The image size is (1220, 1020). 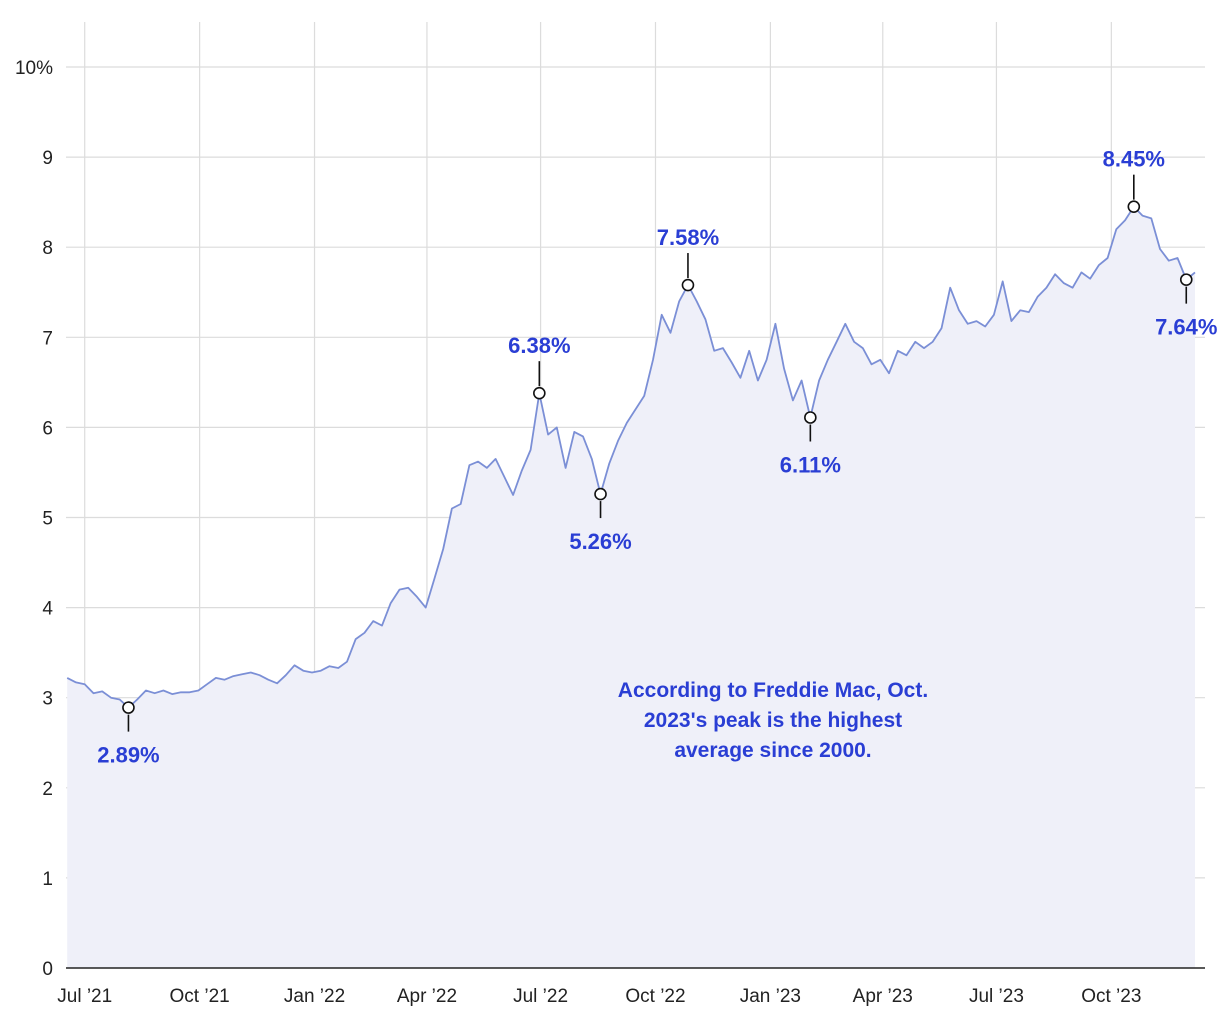 What do you see at coordinates (47, 338) in the screenshot?
I see `y-tick-label: 7` at bounding box center [47, 338].